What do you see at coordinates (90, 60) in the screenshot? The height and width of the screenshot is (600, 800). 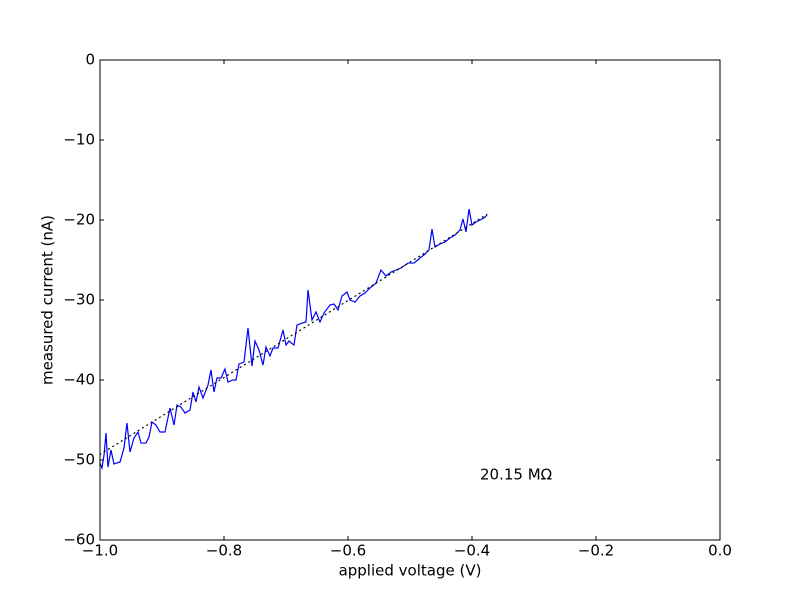 I see `y-tick-label: 0` at bounding box center [90, 60].